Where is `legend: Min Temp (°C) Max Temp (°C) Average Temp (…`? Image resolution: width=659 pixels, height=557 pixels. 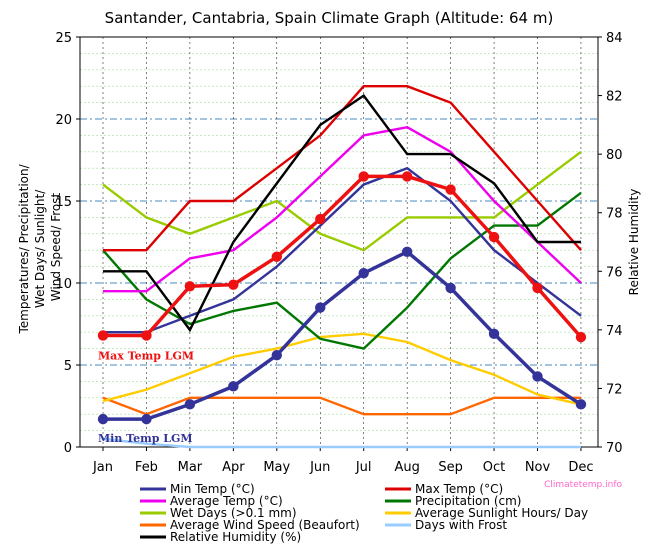
legend: Min Temp (°C) Max Temp (°C) Average Temp (… is located at coordinates (364, 513).